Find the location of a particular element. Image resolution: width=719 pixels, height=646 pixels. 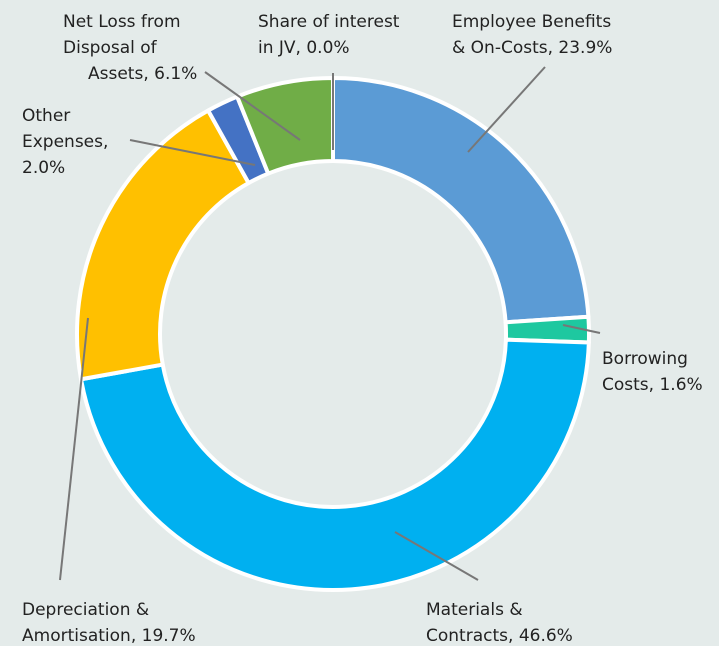

slice-label: Share of interest in JV, 0.0% is located at coordinates (329, 35).